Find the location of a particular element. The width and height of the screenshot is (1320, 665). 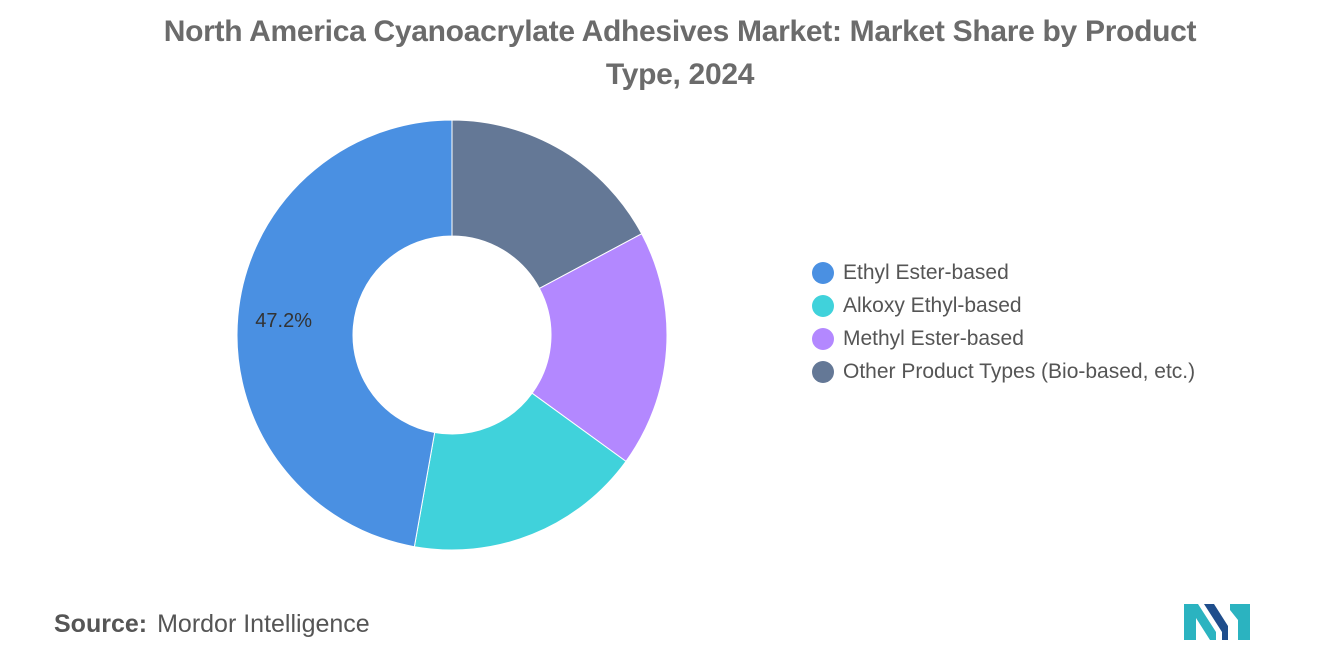

slice-other-product-types-bio-based-etc is located at coordinates (547, 204).